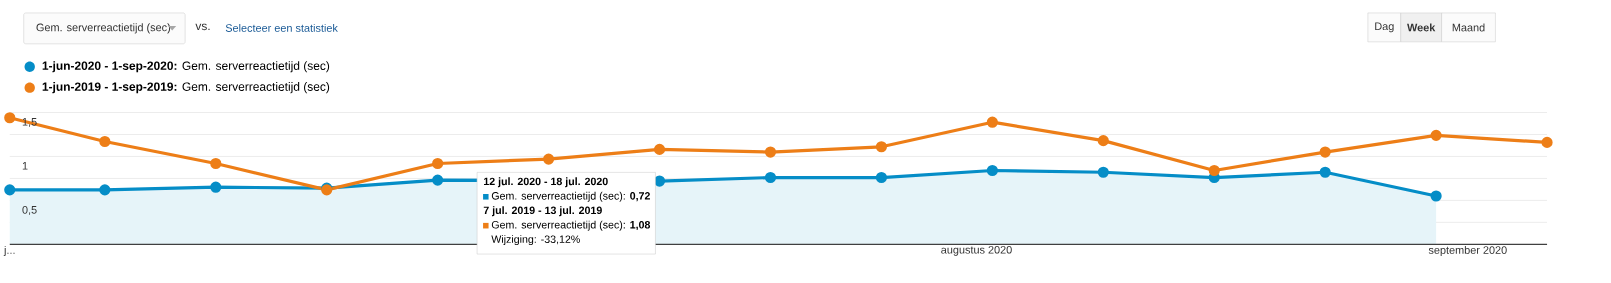  Describe the element at coordinates (103, 28) in the screenshot. I see `text: Gem. serverreactietijd (sec)` at that location.